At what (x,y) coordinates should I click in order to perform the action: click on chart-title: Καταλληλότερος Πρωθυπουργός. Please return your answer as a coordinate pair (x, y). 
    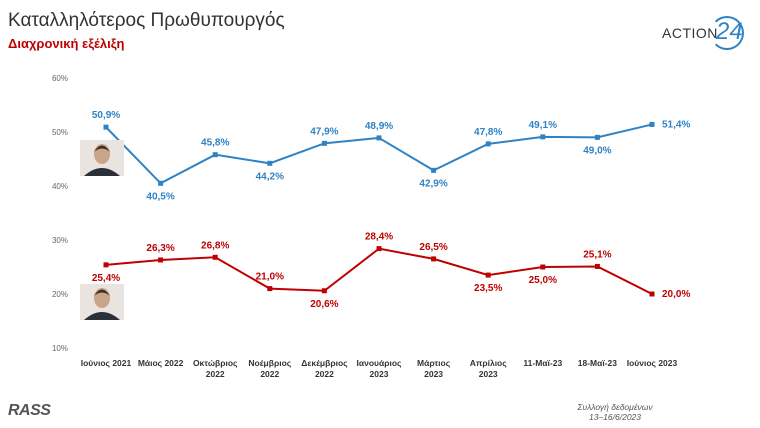
    Looking at the image, I should click on (146, 20).